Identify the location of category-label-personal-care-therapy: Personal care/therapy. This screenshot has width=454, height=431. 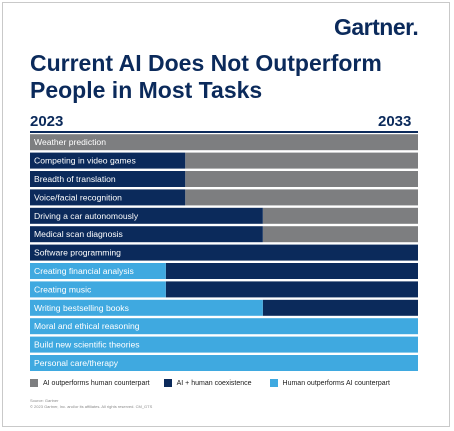
(76, 363).